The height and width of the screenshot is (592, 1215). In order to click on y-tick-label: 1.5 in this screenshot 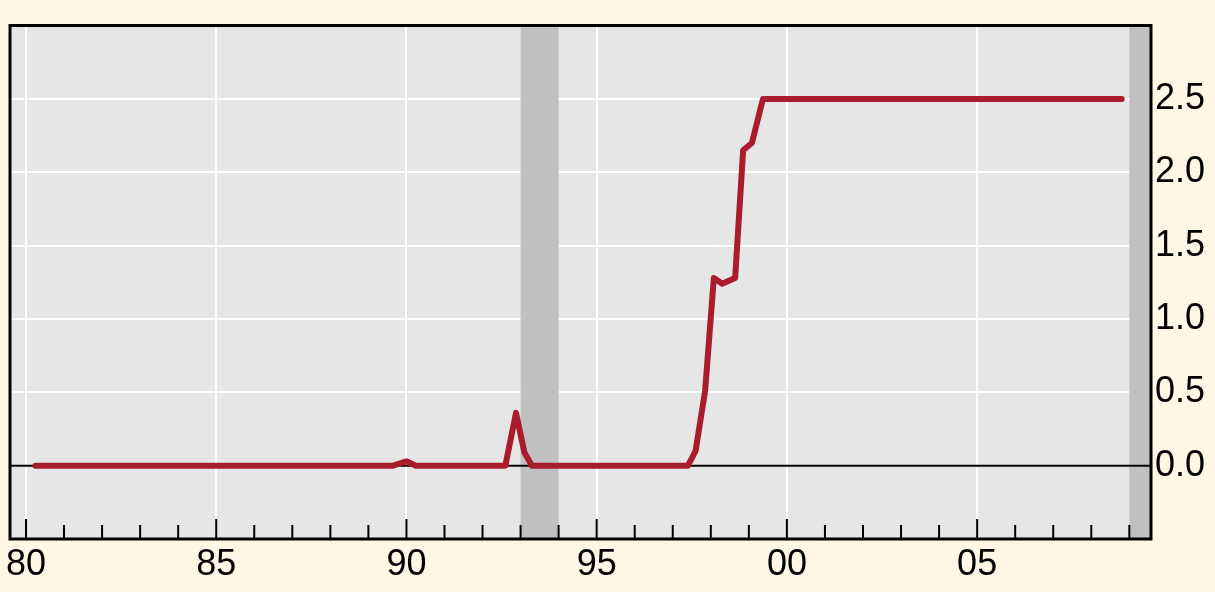, I will do `click(1180, 243)`.